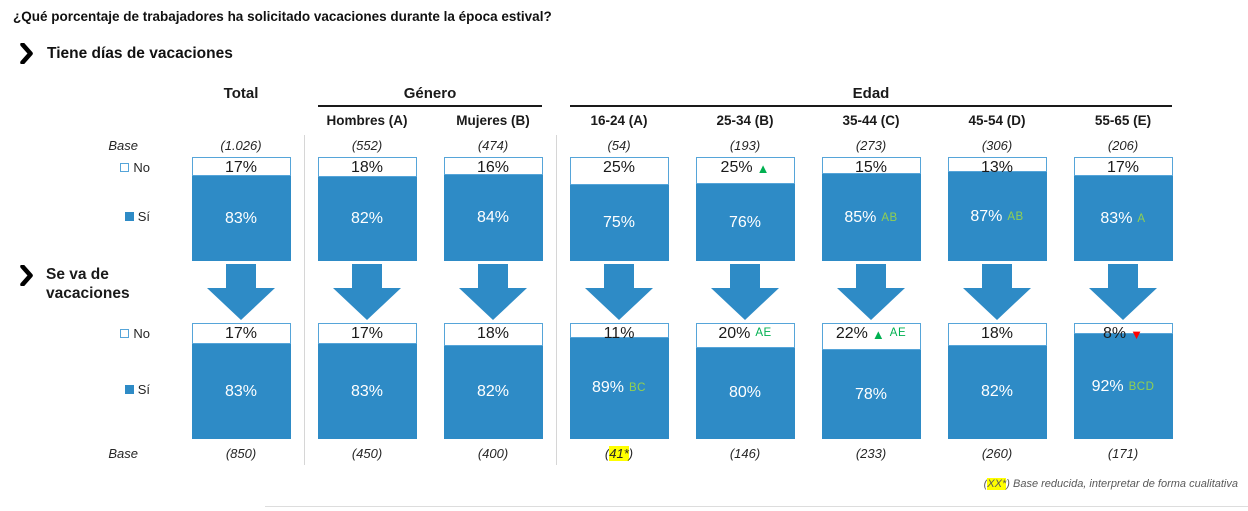 The width and height of the screenshot is (1248, 511). What do you see at coordinates (619, 145) in the screenshot?
I see `base-value: (54)` at bounding box center [619, 145].